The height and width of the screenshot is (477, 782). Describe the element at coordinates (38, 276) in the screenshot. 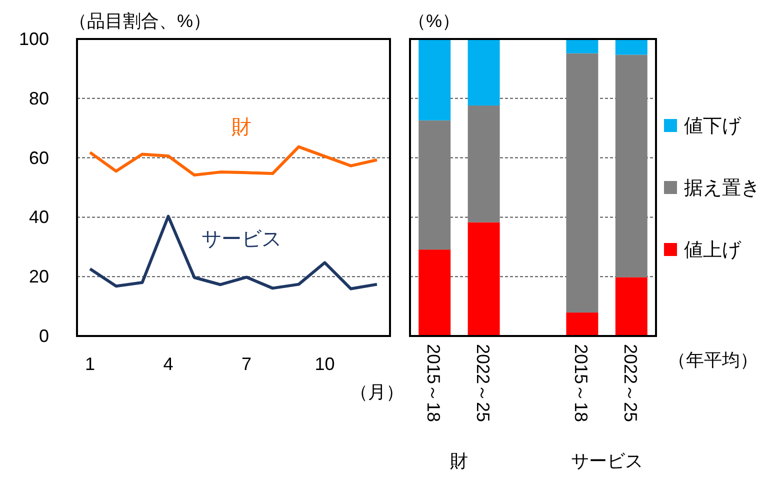

I see `y-tick-label: 20` at that location.